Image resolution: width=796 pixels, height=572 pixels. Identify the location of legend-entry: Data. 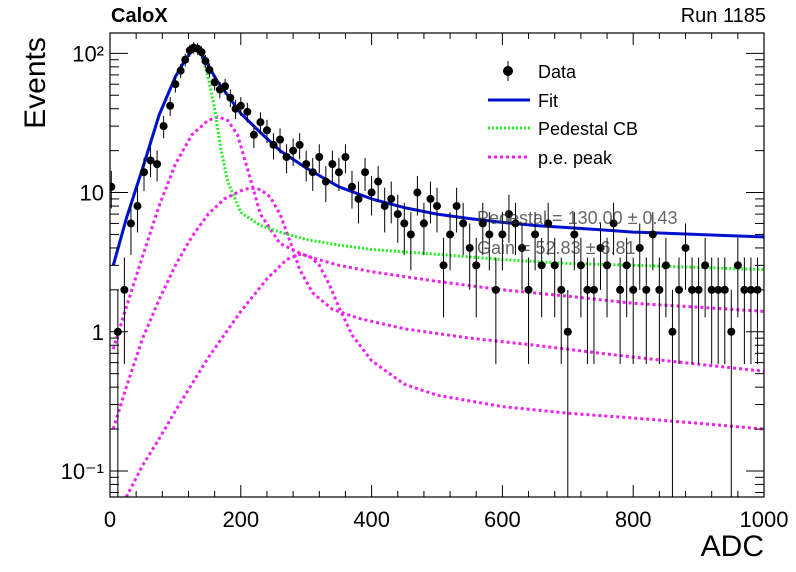
(540, 71).